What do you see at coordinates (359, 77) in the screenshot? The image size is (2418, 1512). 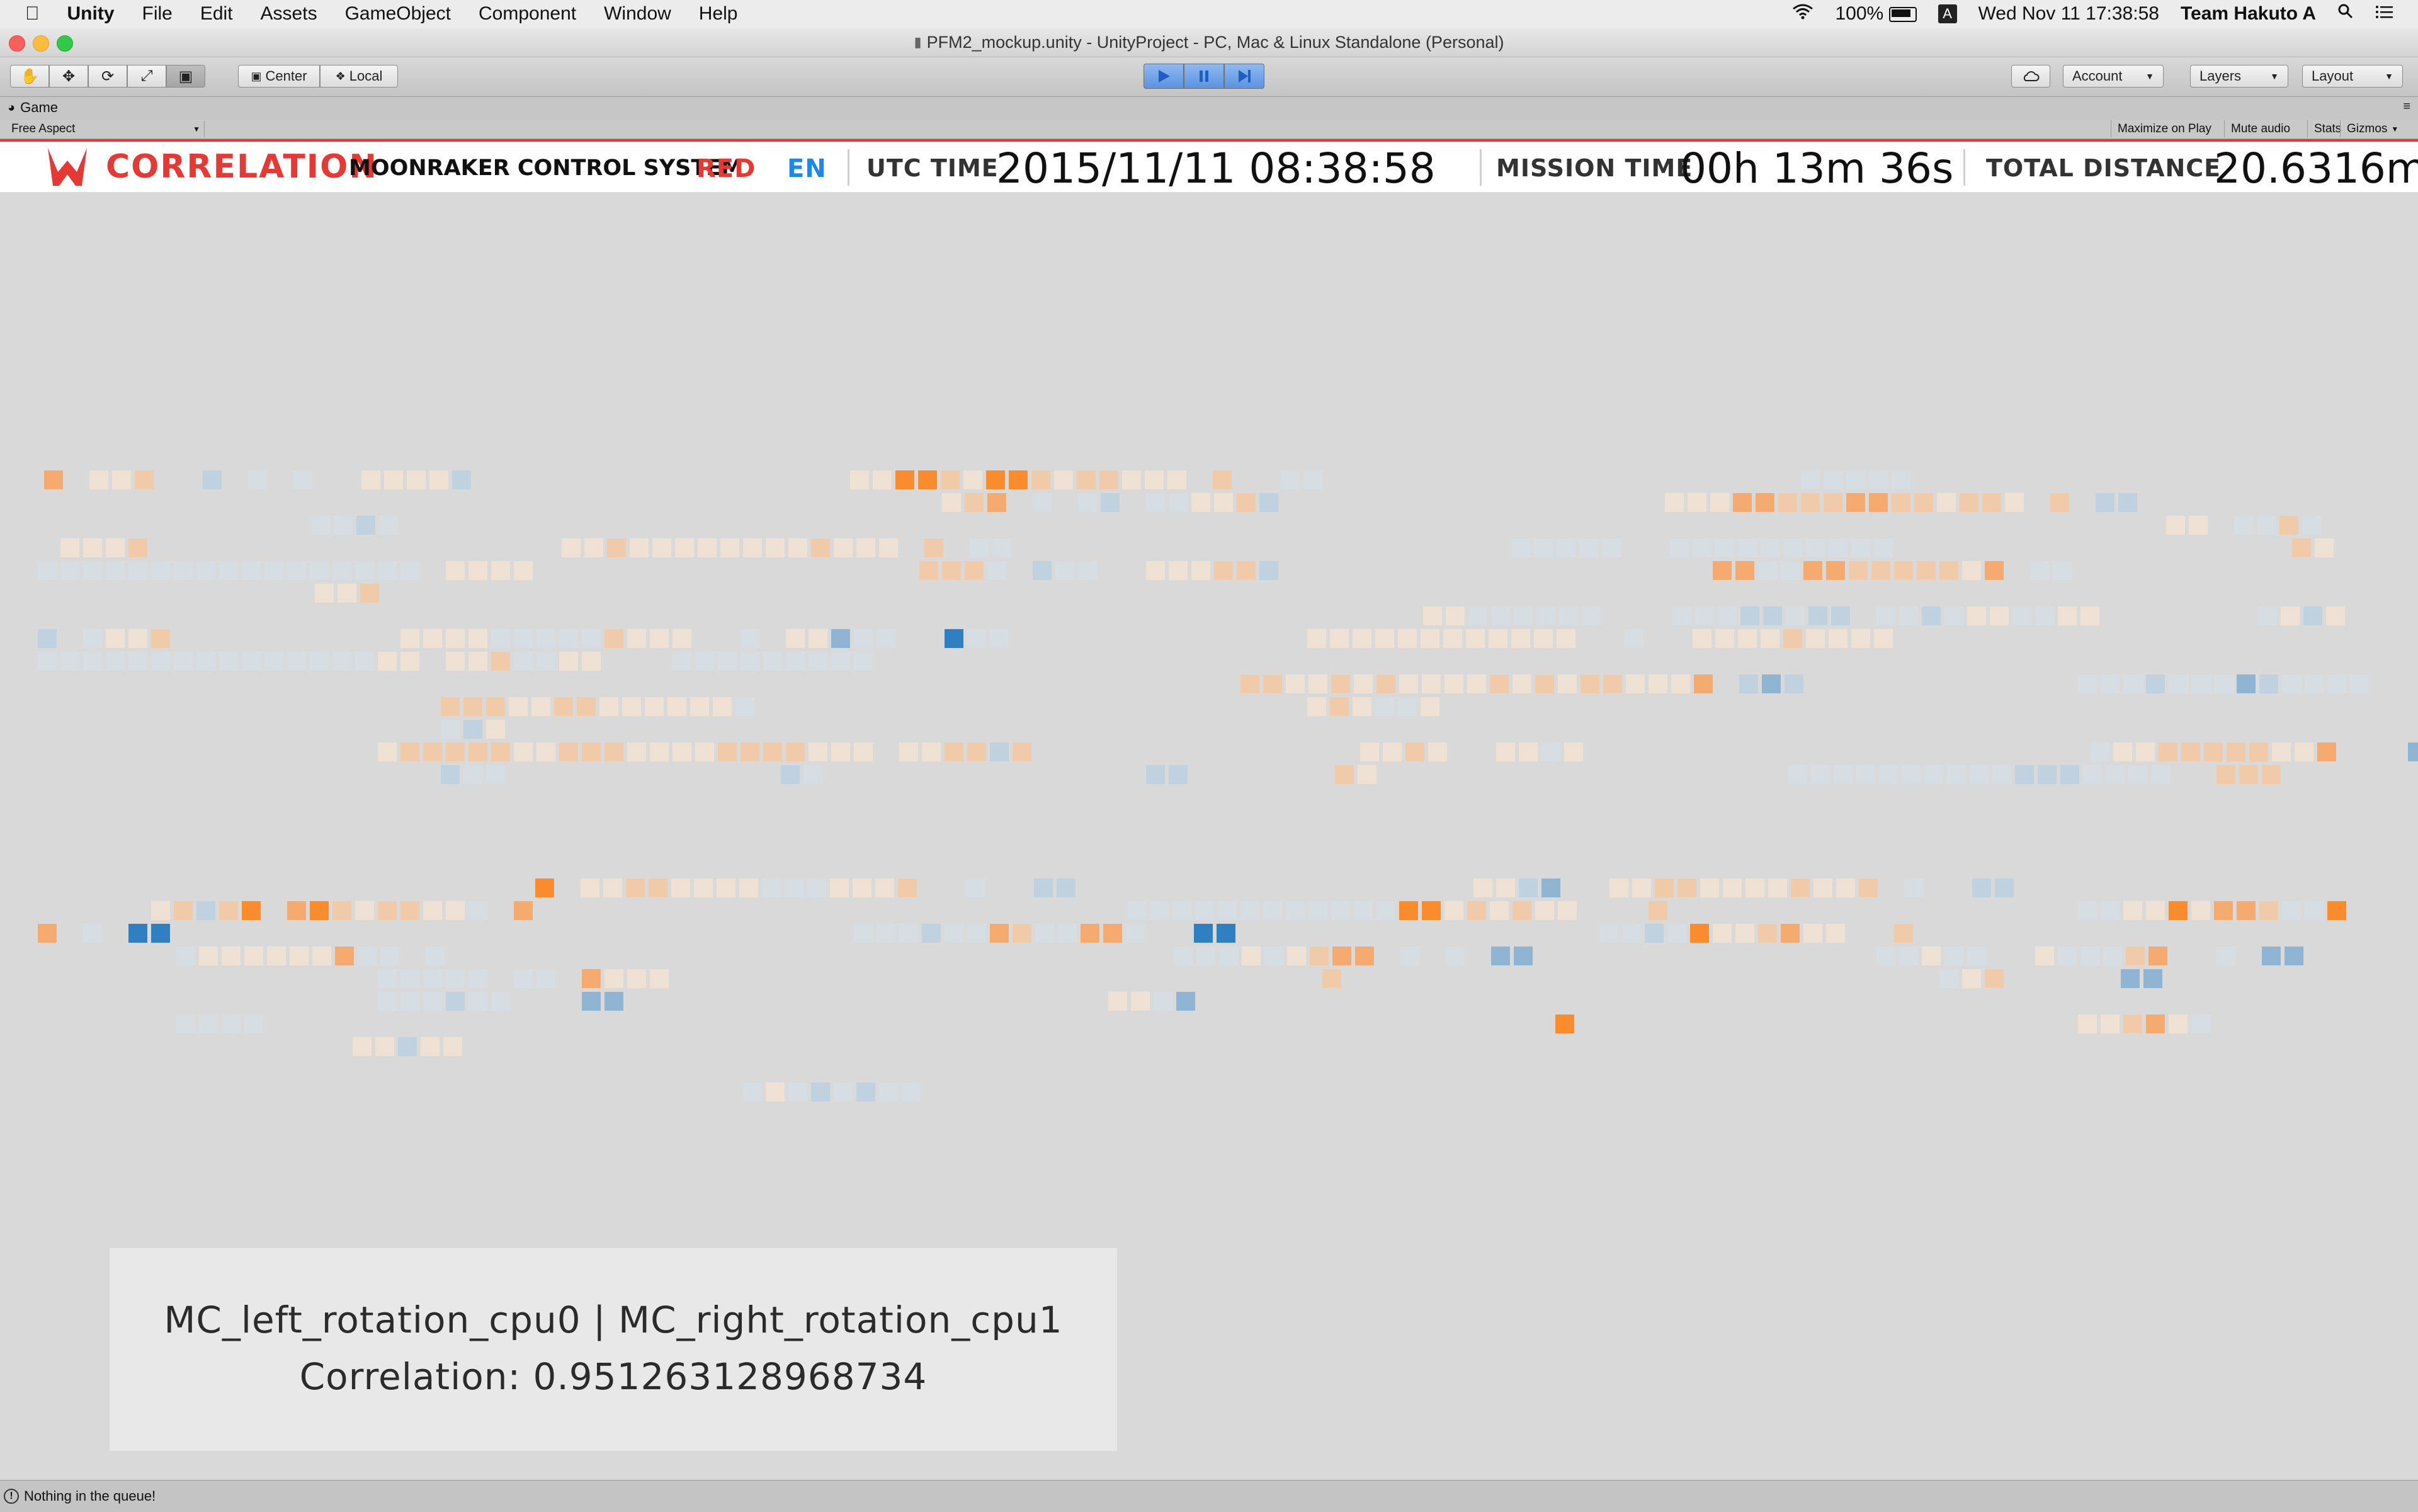 I see `space-local-button: ❖ Local` at bounding box center [359, 77].